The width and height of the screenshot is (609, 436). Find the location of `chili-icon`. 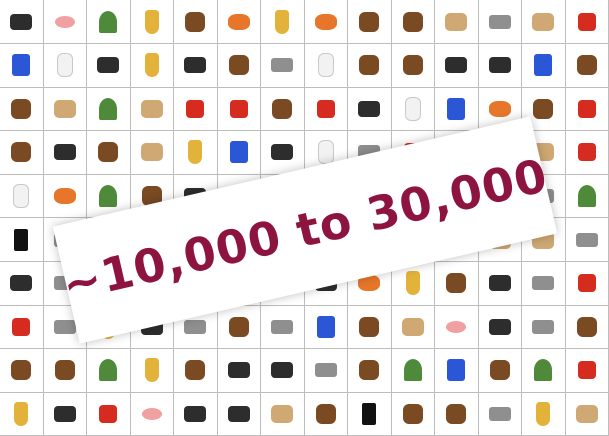

chili-icon is located at coordinates (238, 108).